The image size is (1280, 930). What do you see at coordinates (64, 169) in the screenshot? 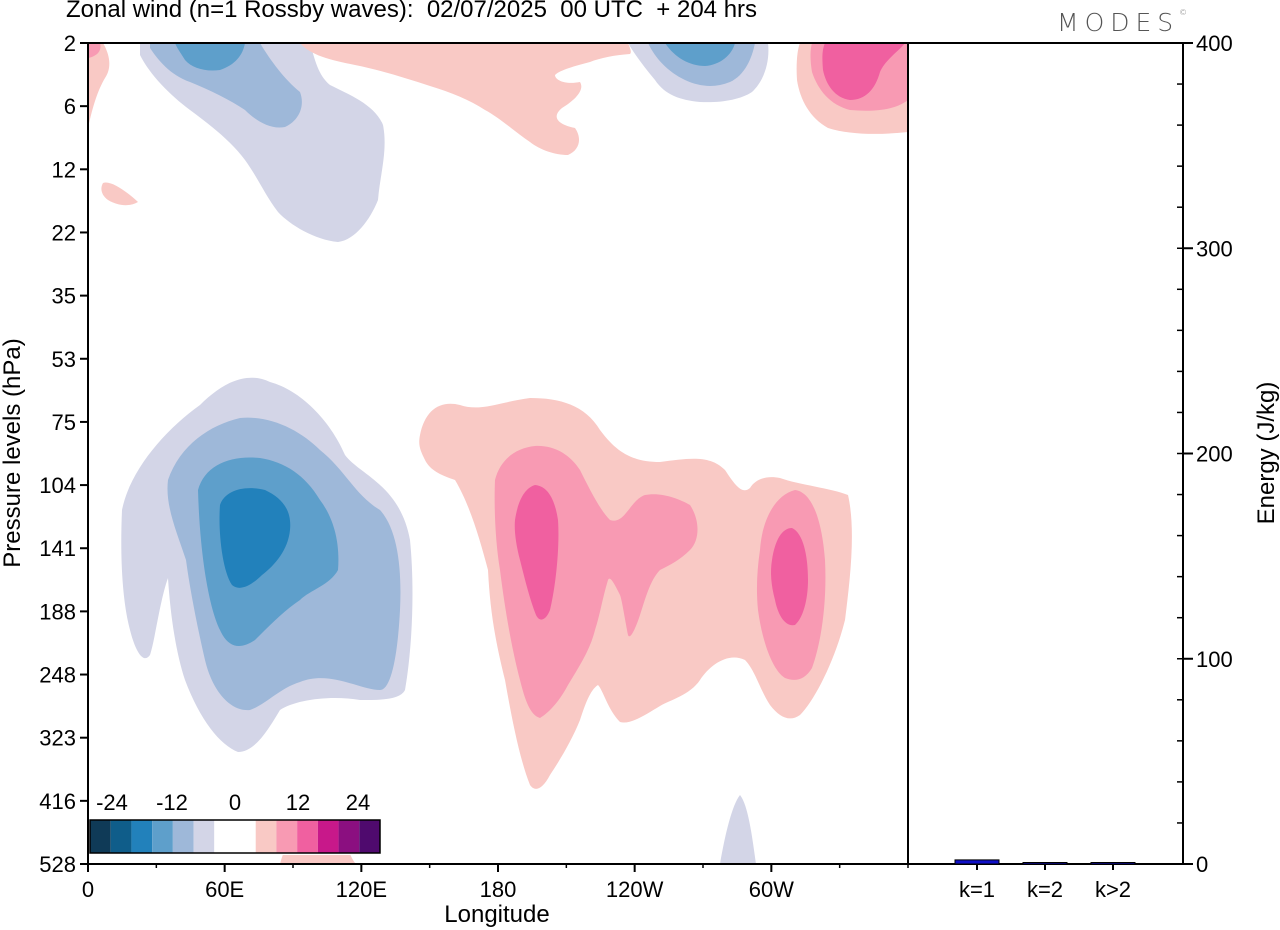
I see `y-tick-label: 12` at bounding box center [64, 169].